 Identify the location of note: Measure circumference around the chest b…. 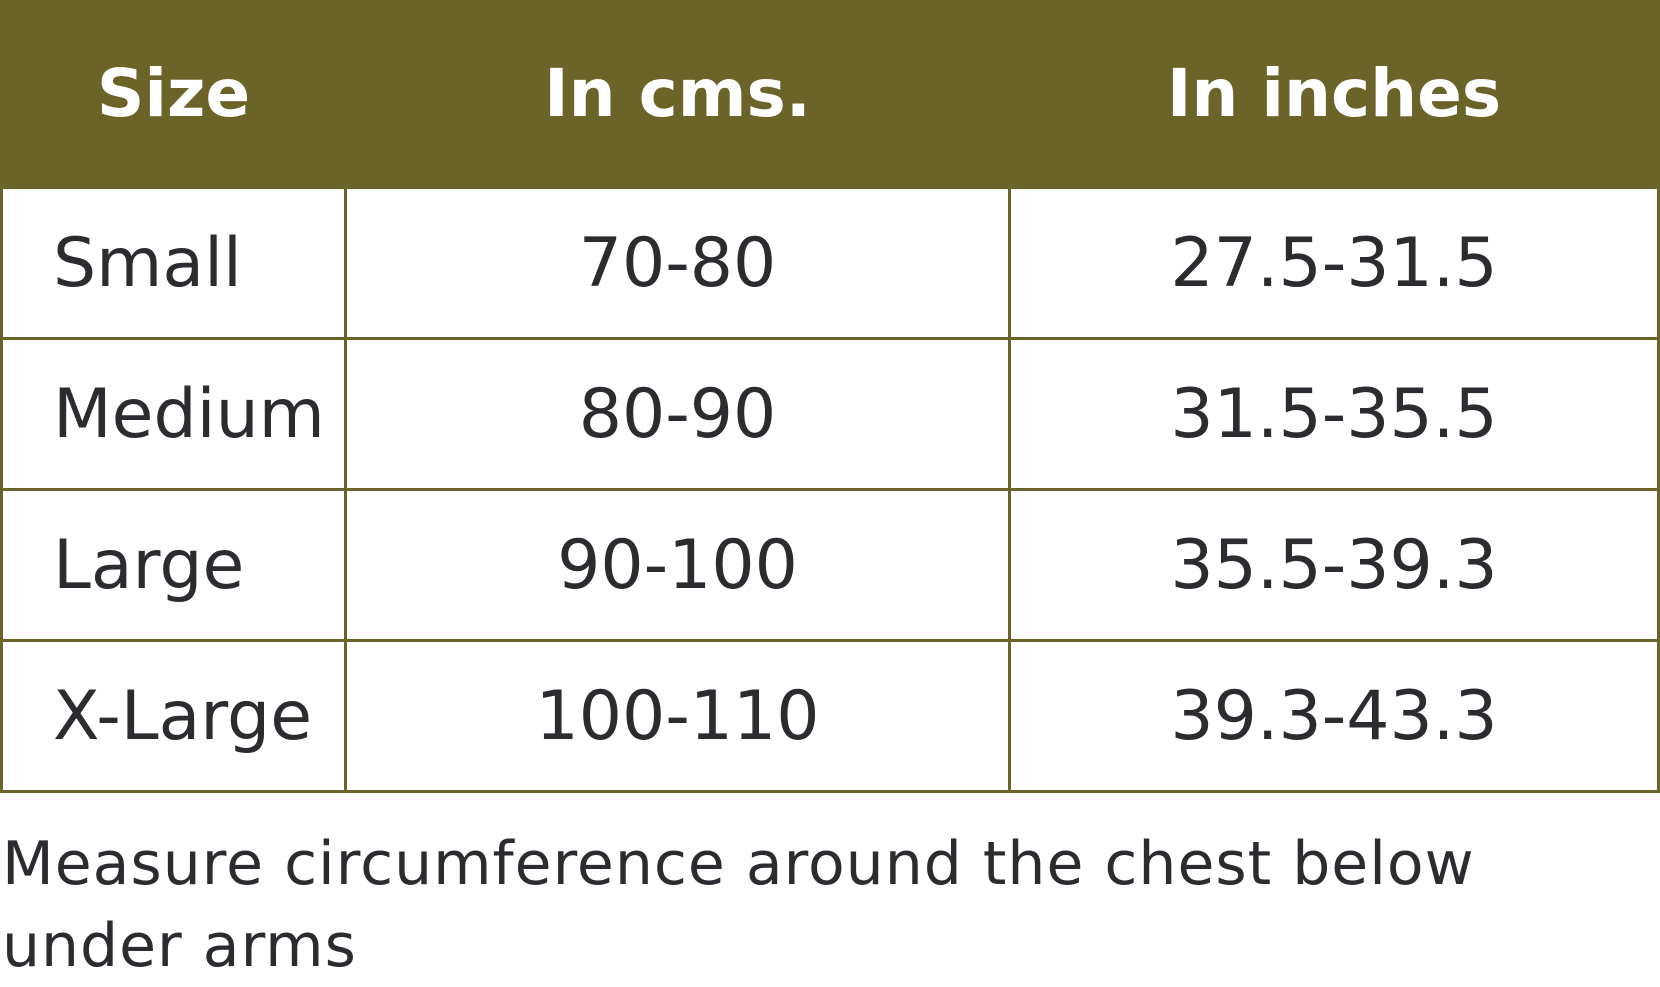
(738, 905).